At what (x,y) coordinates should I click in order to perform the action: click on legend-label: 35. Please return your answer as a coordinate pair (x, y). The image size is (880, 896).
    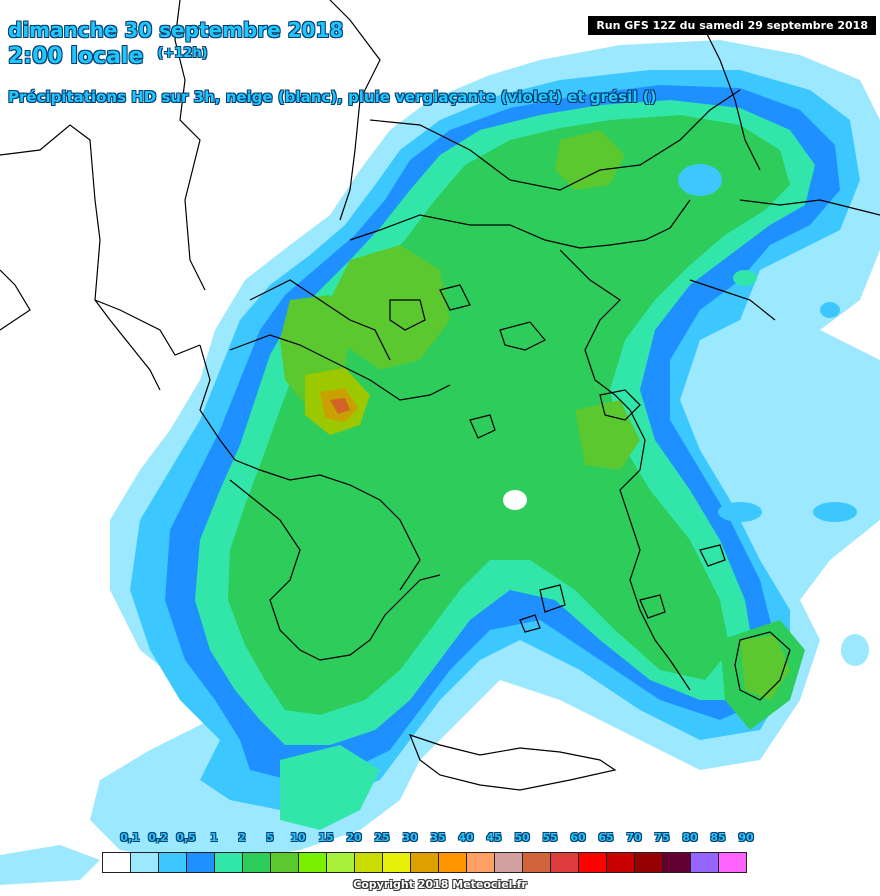
    Looking at the image, I should click on (438, 837).